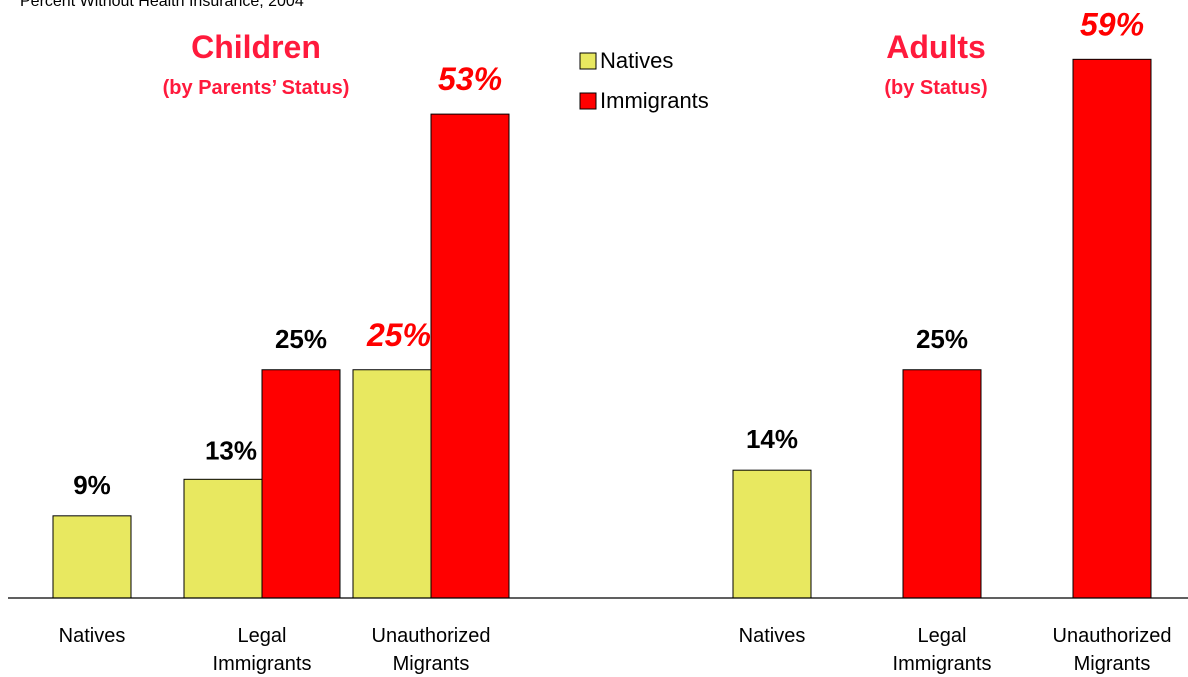  I want to click on bar-label-adults-legal-immigrants-immigrants: 25%, so click(942, 339).